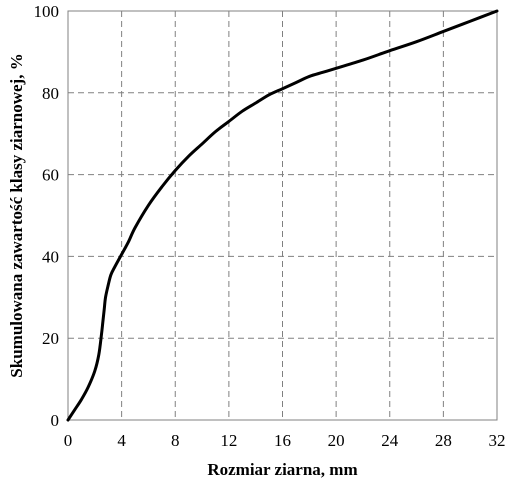  Describe the element at coordinates (47, 11) in the screenshot. I see `y-tick-label: 100` at that location.